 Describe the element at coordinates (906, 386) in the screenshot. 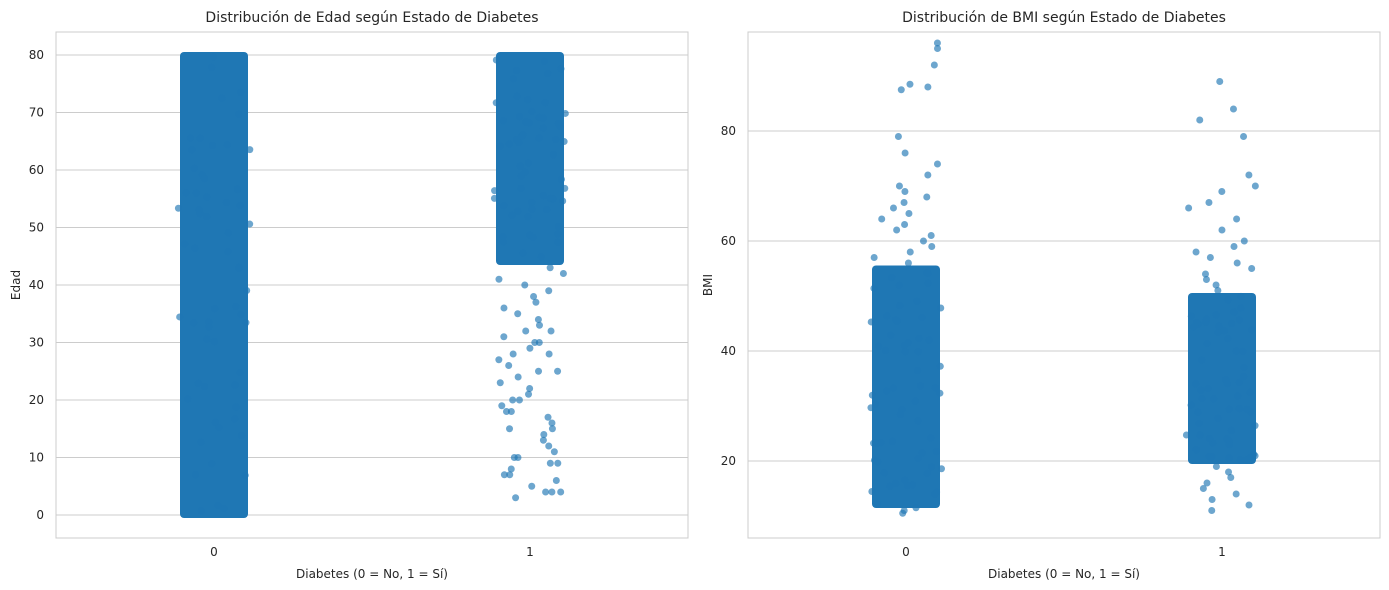

I see `dense-point-band` at that location.